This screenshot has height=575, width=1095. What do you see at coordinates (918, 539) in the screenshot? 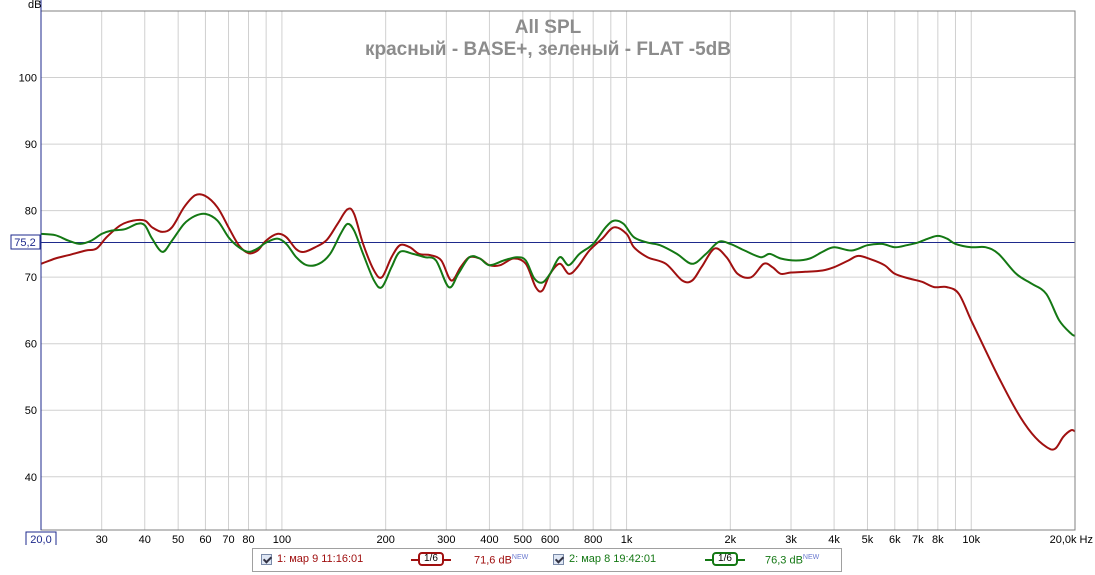
I see `x-tick-label: 7k` at bounding box center [918, 539].